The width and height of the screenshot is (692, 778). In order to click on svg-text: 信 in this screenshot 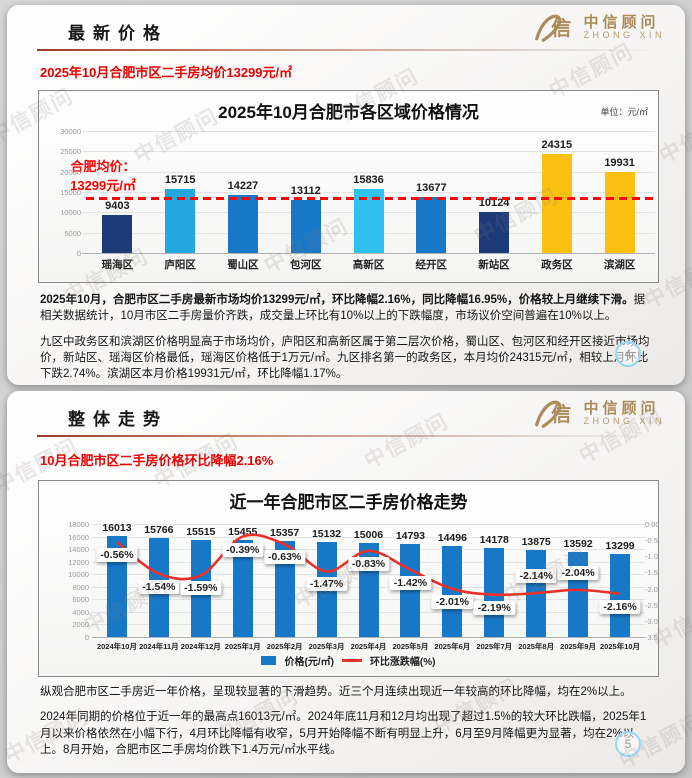, I will do `click(562, 28)`.